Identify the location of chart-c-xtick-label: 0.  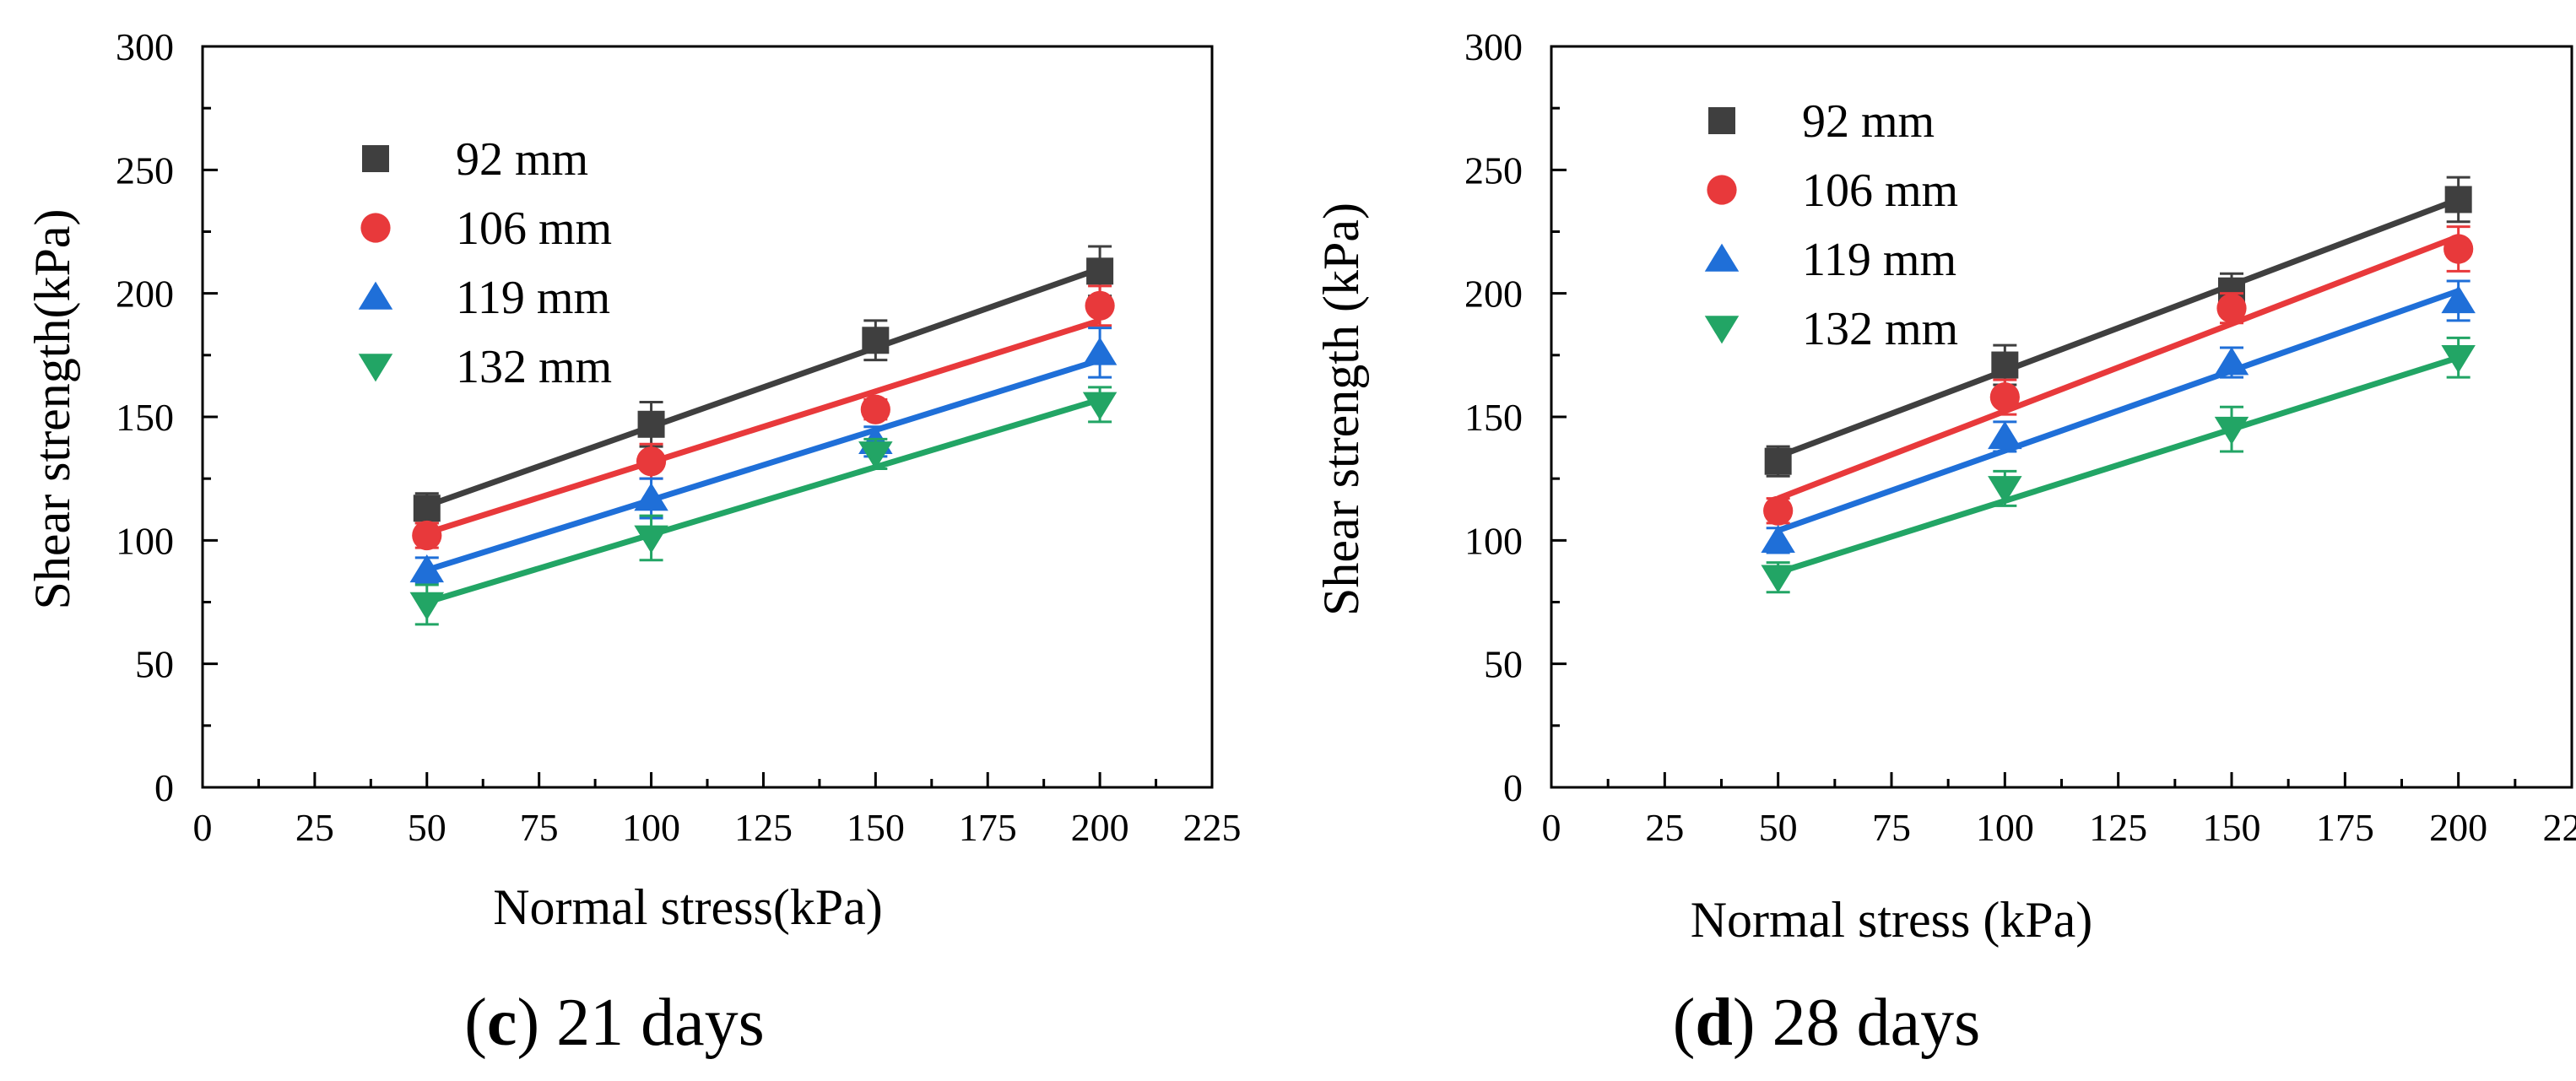
(203, 827).